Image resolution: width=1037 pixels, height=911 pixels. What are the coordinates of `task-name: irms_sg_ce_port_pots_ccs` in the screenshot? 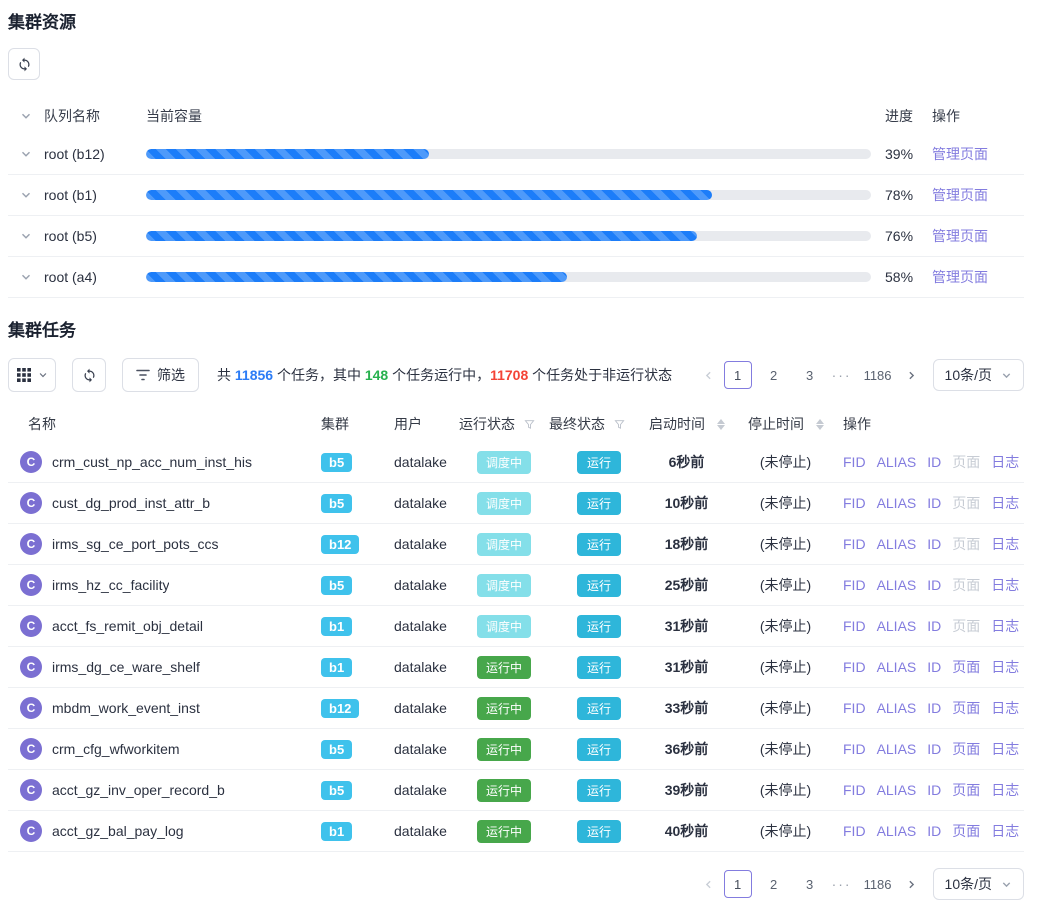 It's located at (135, 544).